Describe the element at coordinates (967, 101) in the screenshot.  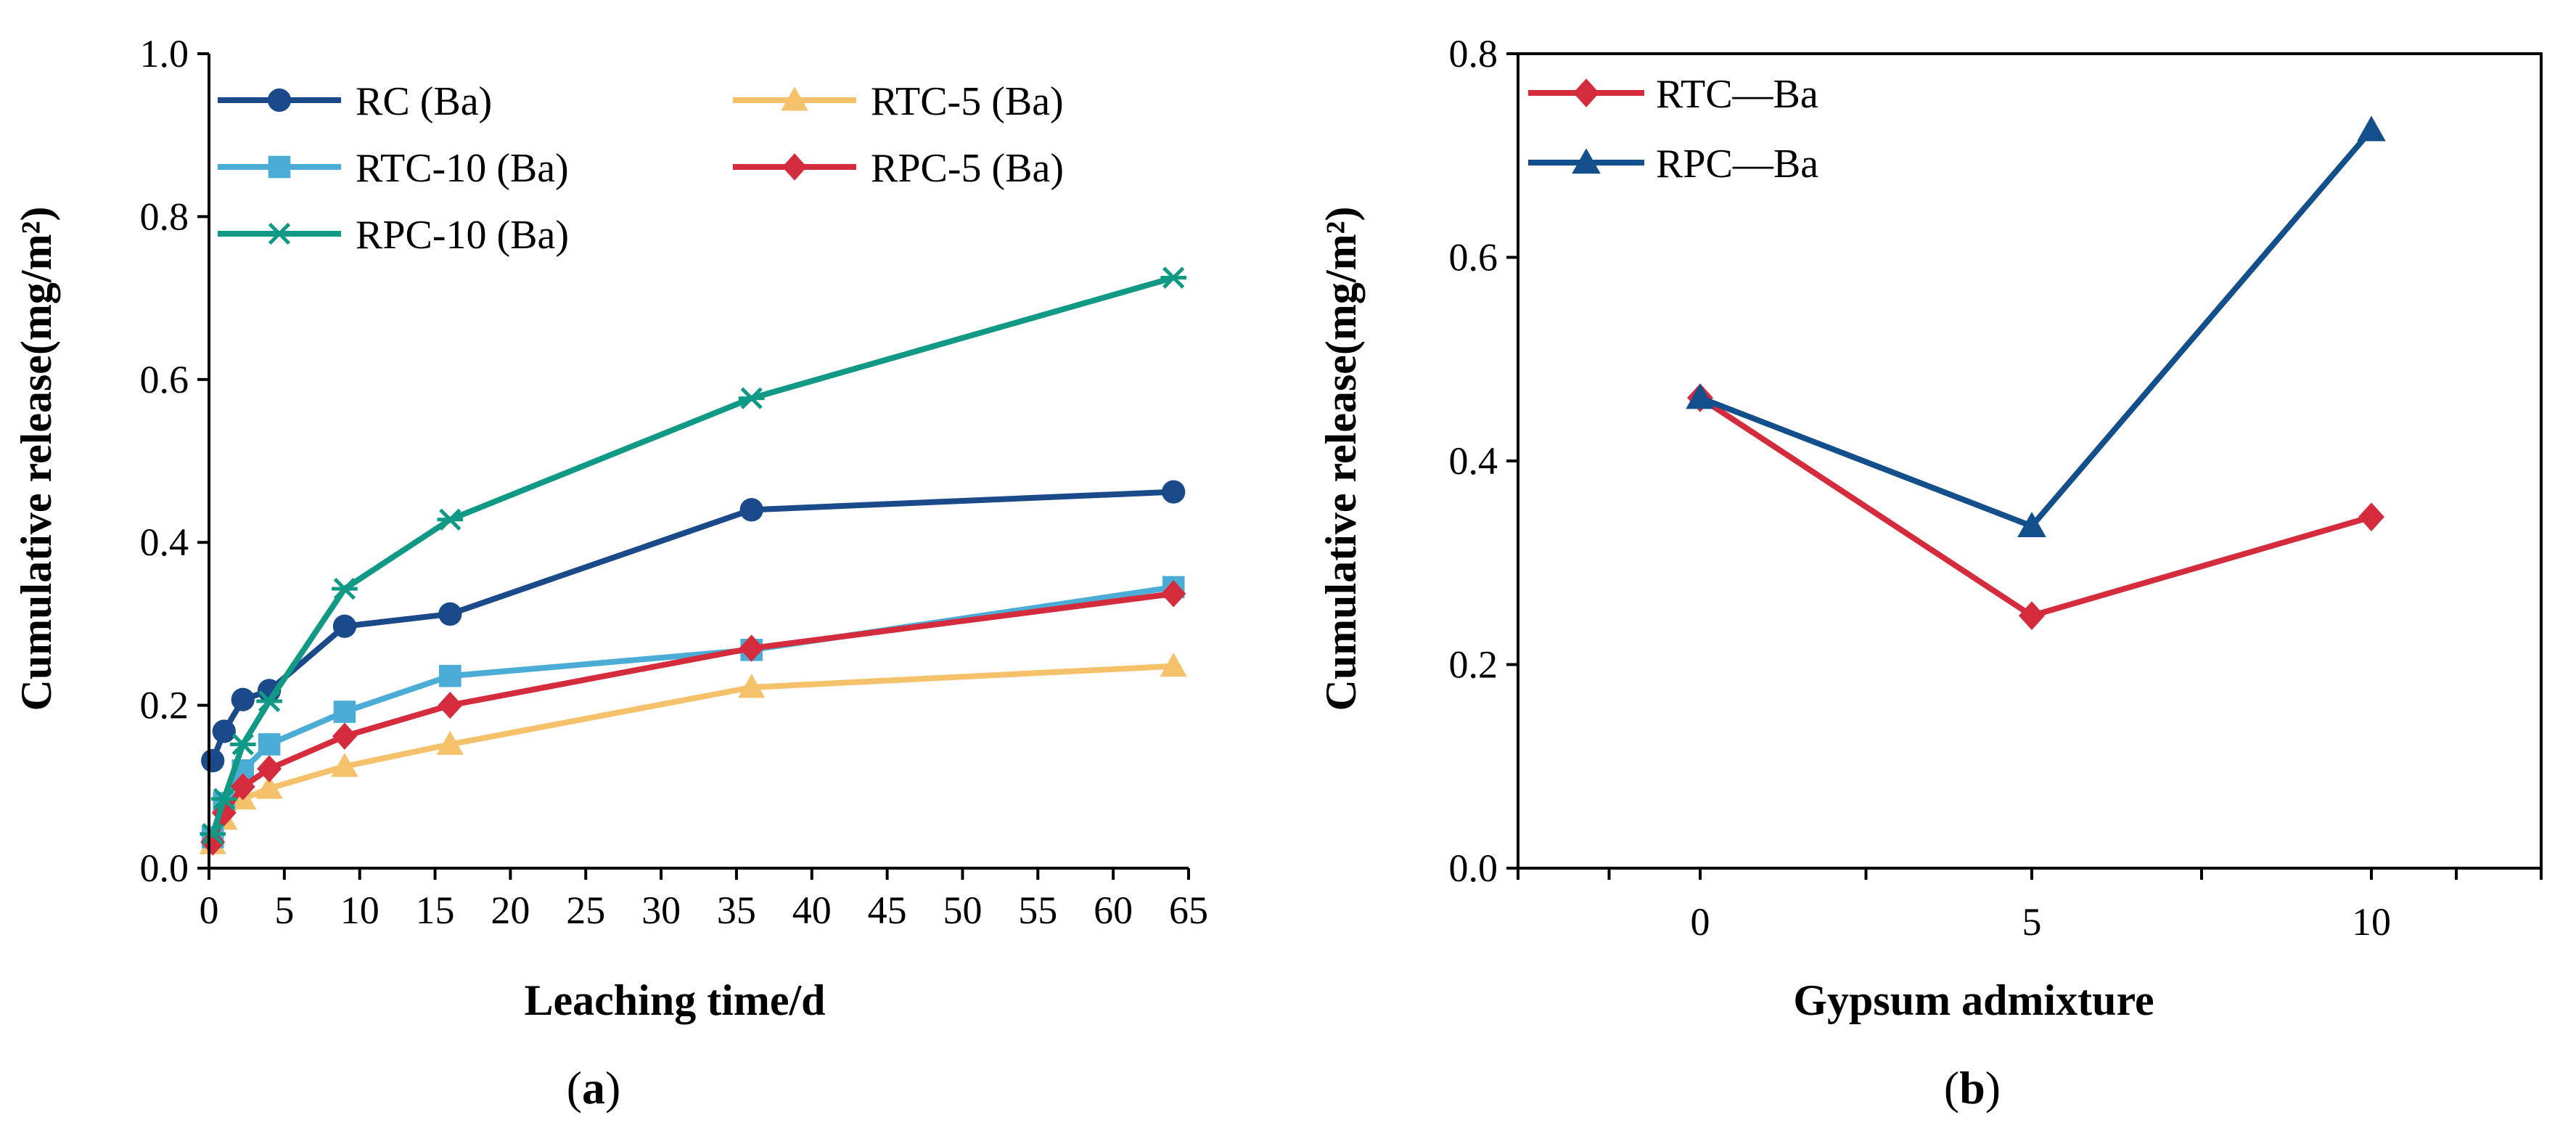
I see `chart-a-legend-label-rtc-5-ba: RTC-5 (Ba)` at that location.